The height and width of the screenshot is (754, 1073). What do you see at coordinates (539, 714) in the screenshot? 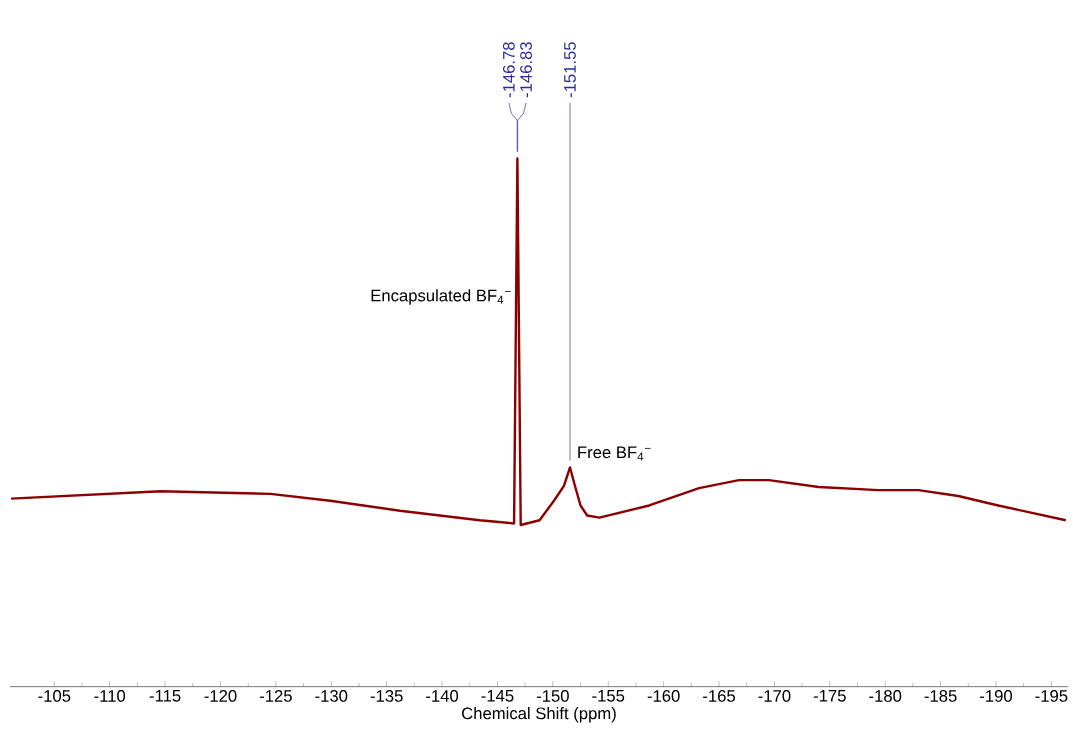
I see `x-axis-title: Chemical Shift (ppm)` at bounding box center [539, 714].